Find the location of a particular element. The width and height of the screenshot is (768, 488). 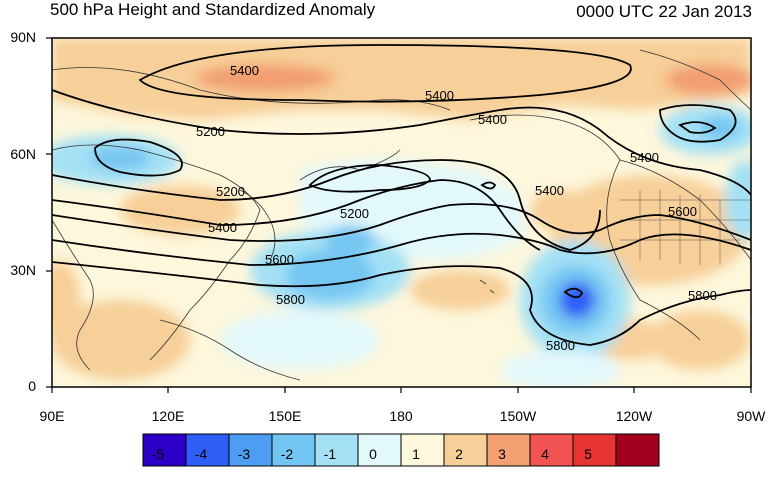

colorbar-label: -3 is located at coordinates (244, 454).